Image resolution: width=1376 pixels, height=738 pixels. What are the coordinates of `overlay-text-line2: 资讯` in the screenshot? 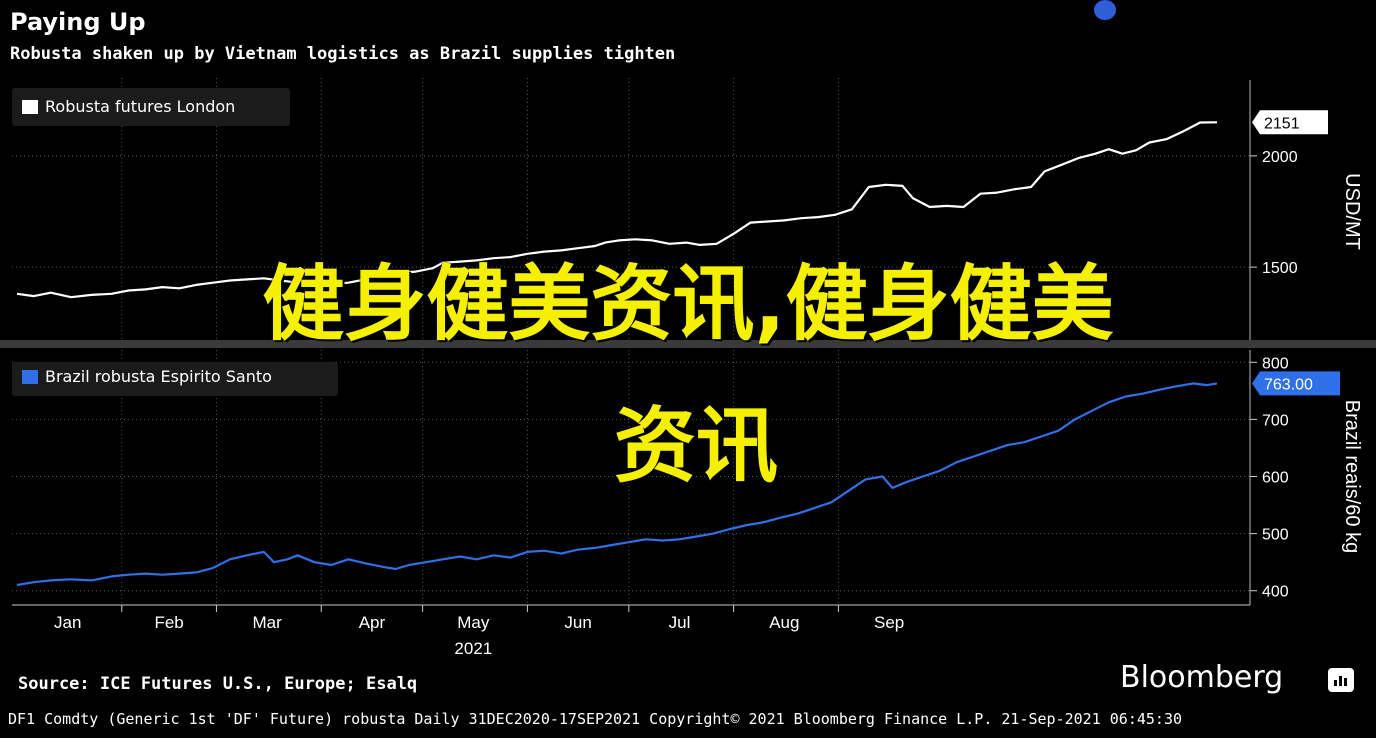 It's located at (695, 446).